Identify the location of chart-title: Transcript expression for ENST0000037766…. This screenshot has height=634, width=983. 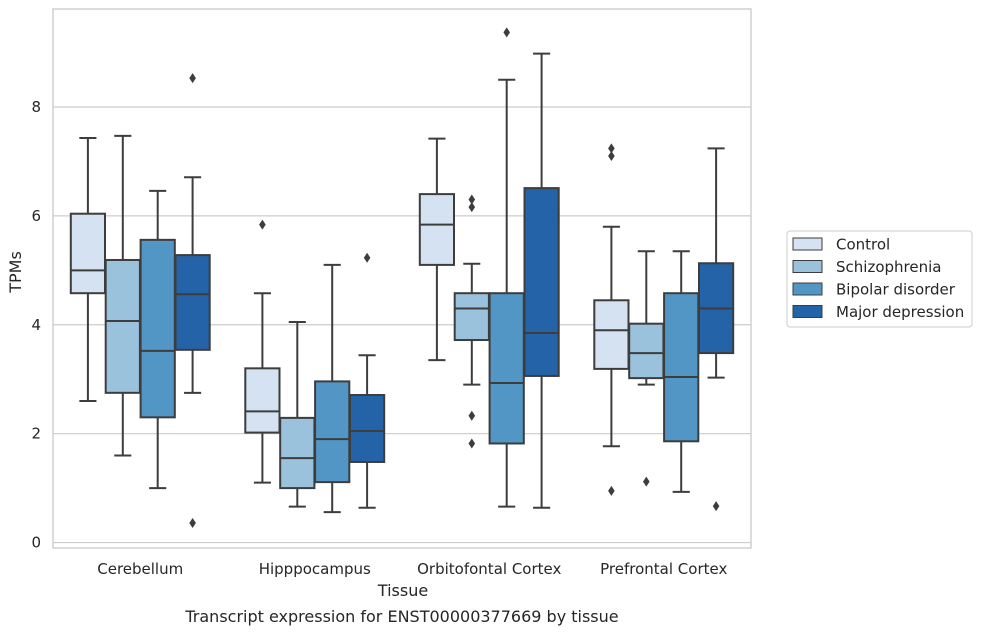
(401, 616).